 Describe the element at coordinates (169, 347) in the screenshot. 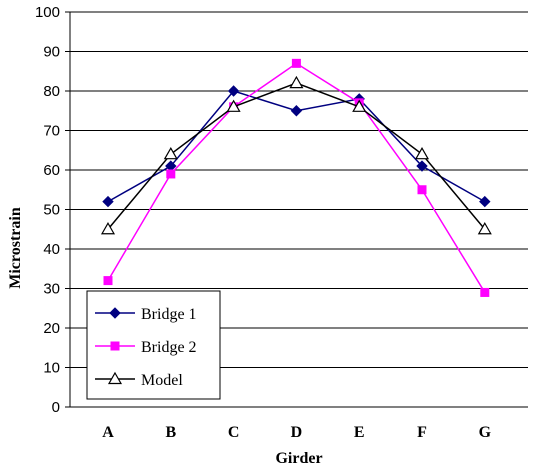

I see `legend-label-2: Bridge 2` at that location.